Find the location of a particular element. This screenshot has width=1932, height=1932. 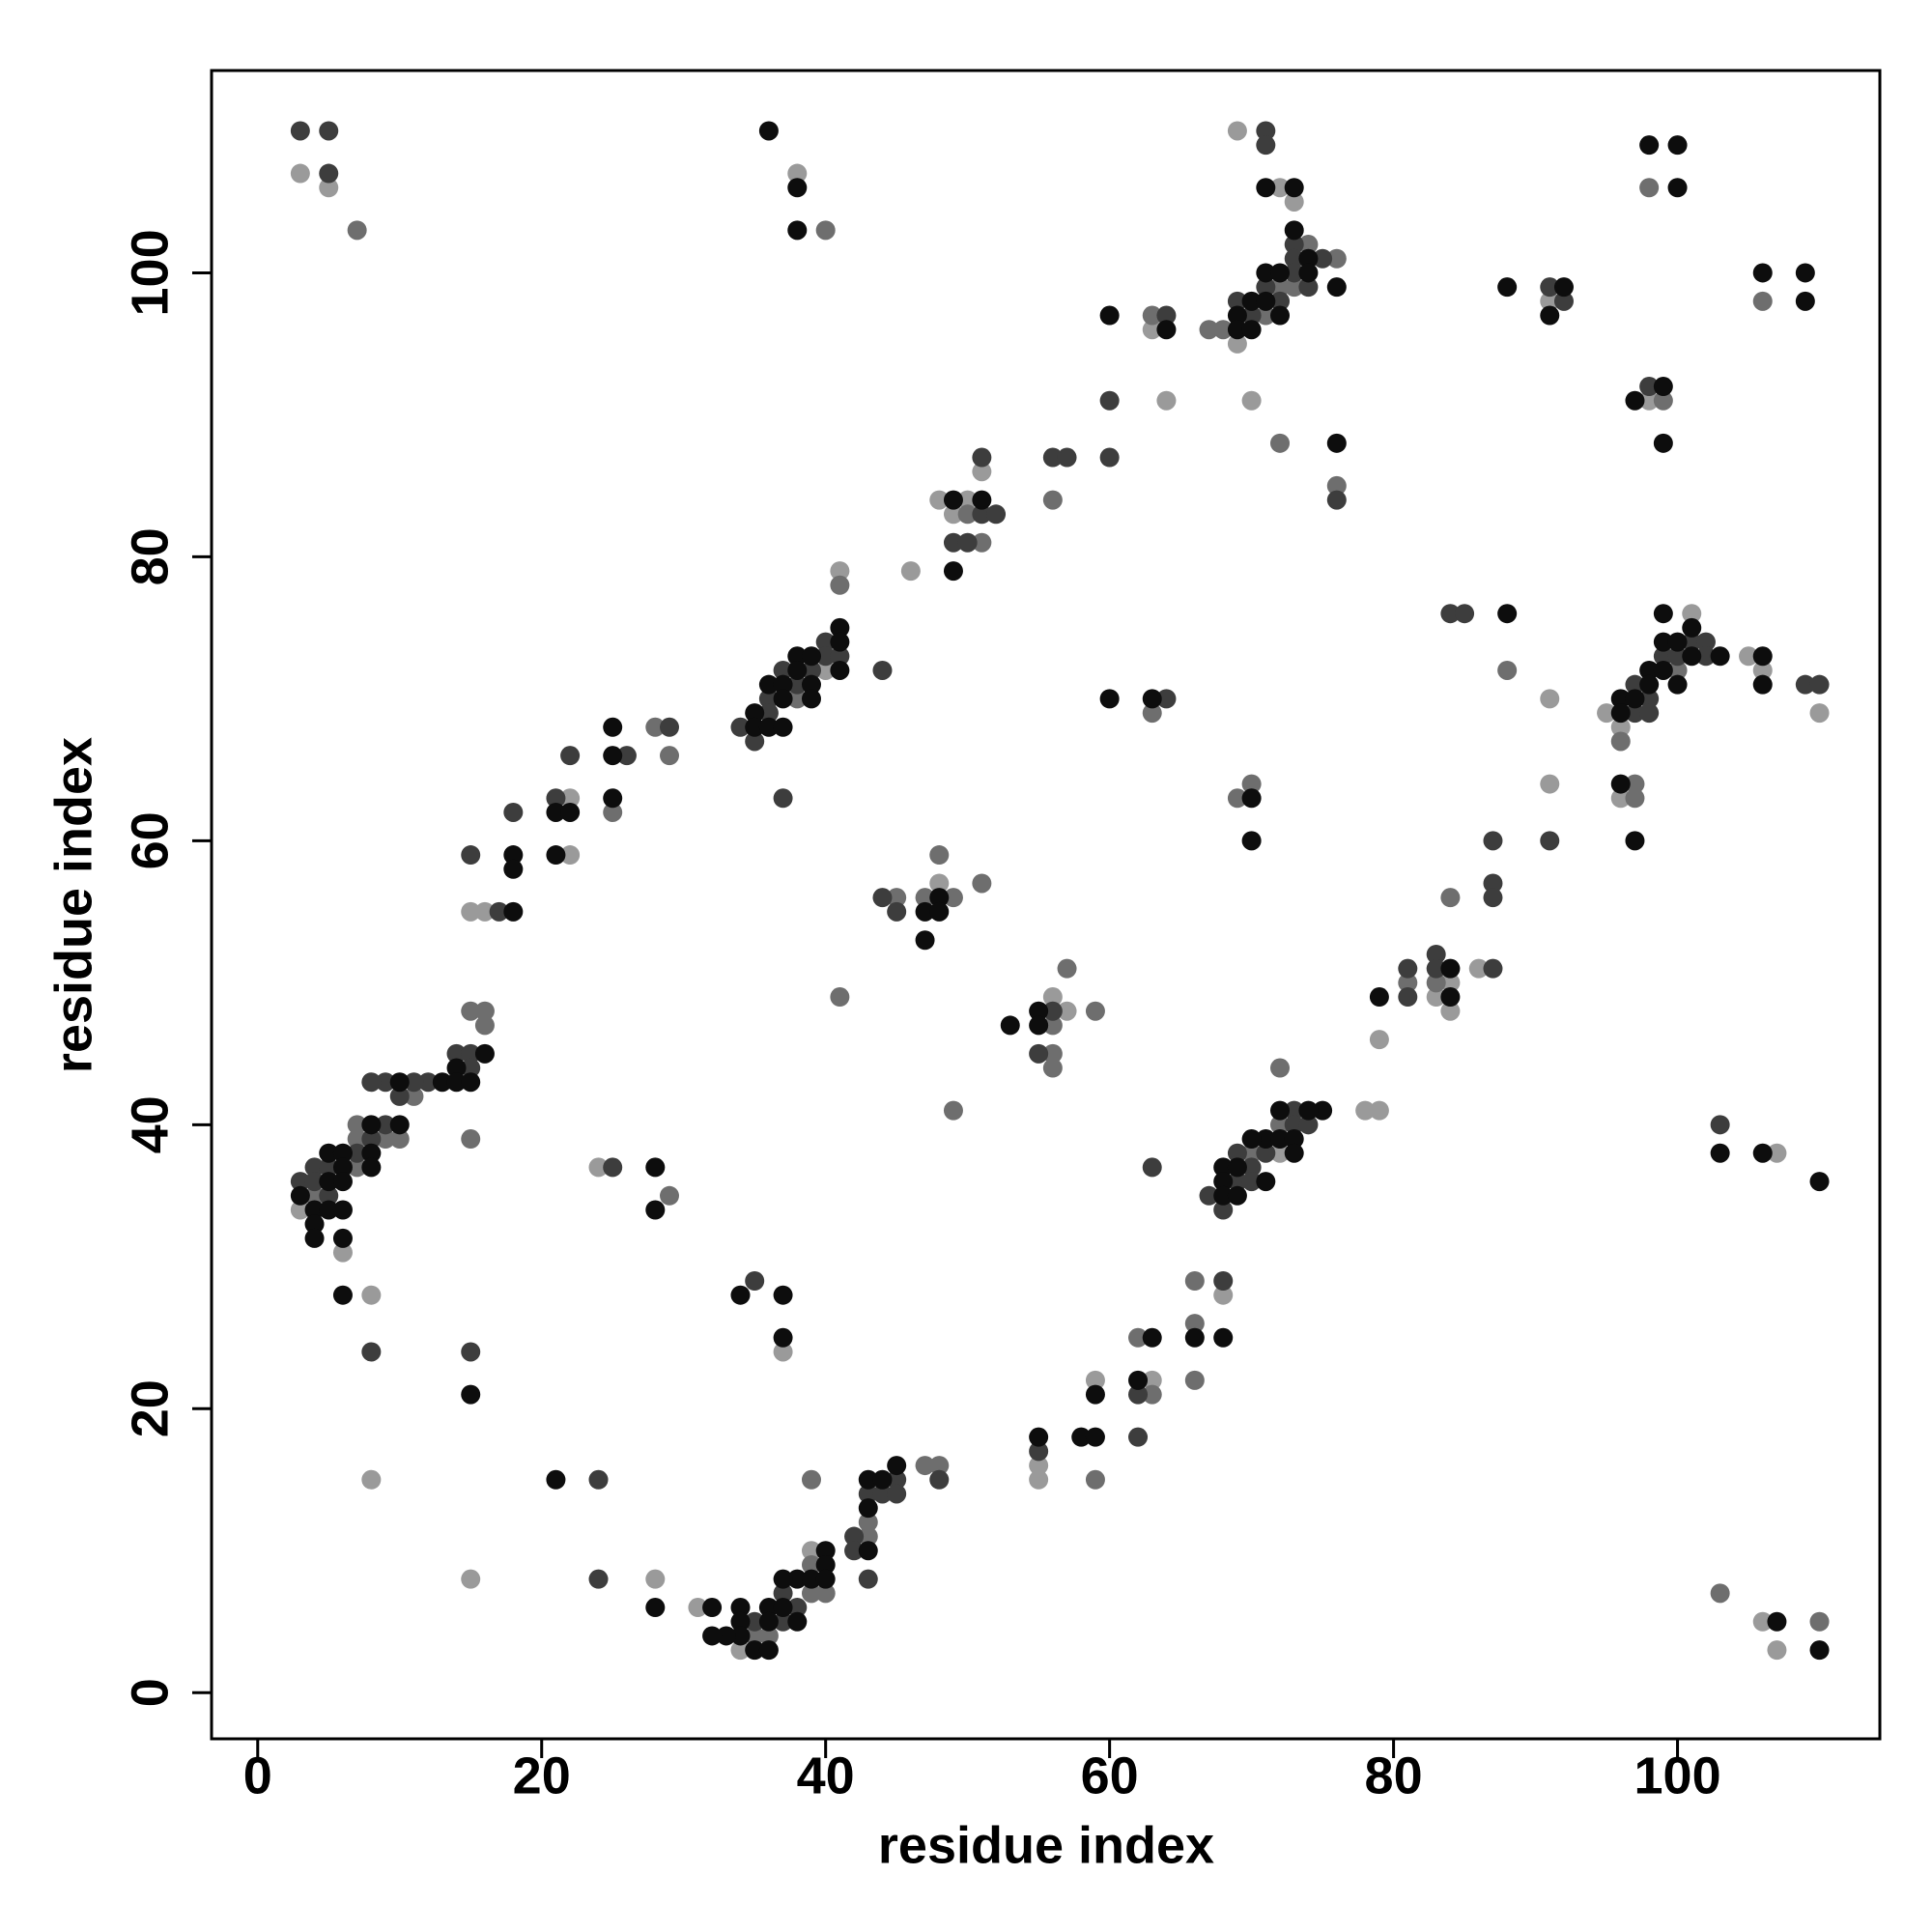

x-tick-label: 40 is located at coordinates (826, 1775).